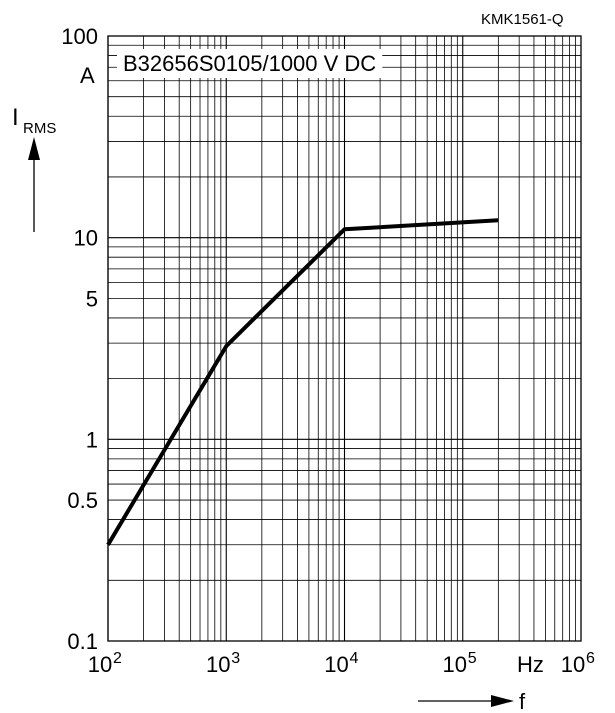 The height and width of the screenshot is (713, 615). I want to click on y-tick-label: 0.1, so click(82, 641).